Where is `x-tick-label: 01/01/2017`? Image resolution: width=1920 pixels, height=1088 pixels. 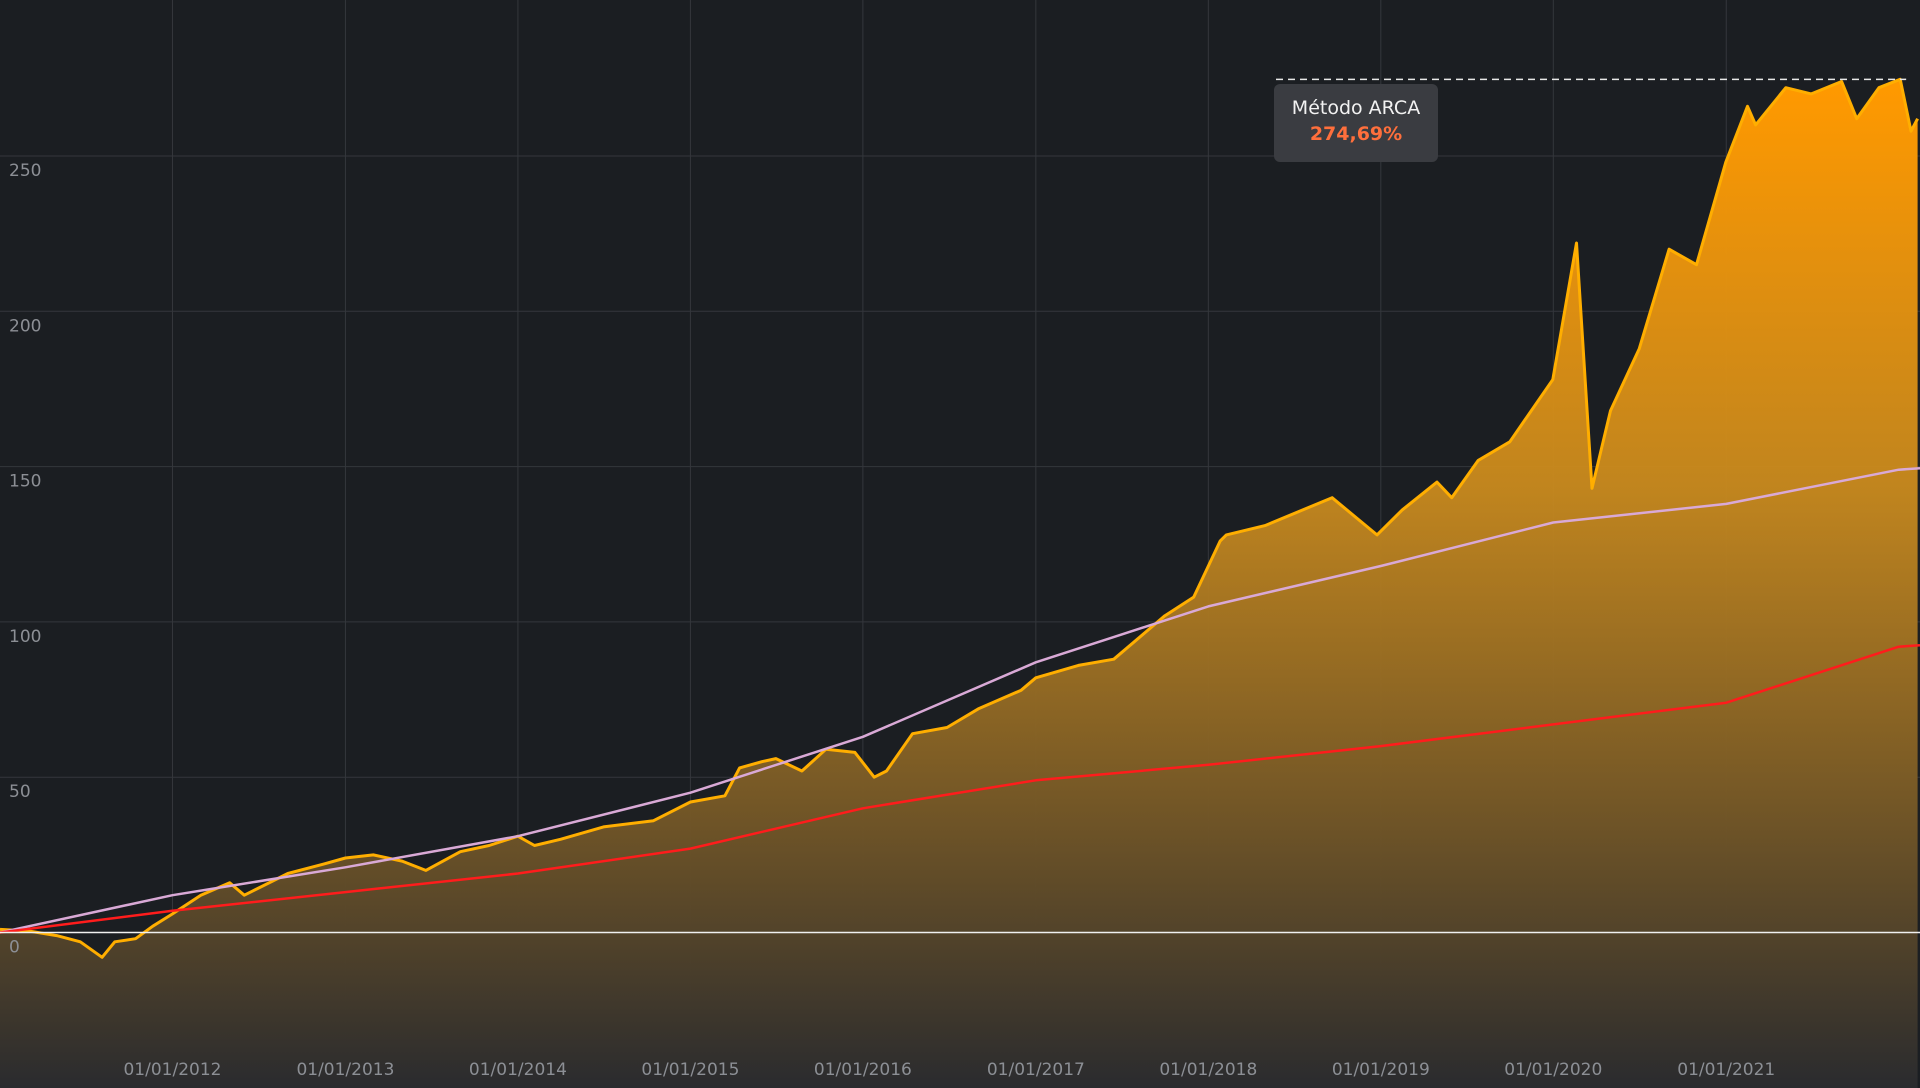
x-tick-label: 01/01/2017 is located at coordinates (1036, 1070).